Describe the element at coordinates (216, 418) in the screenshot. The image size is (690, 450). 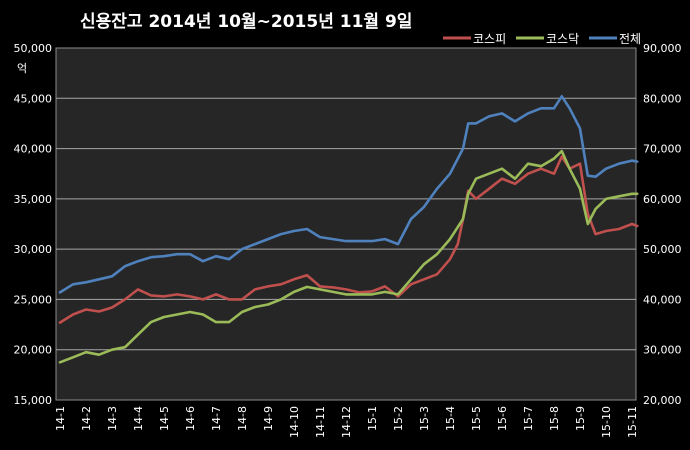
I see `x-tick-label: 14-7` at that location.